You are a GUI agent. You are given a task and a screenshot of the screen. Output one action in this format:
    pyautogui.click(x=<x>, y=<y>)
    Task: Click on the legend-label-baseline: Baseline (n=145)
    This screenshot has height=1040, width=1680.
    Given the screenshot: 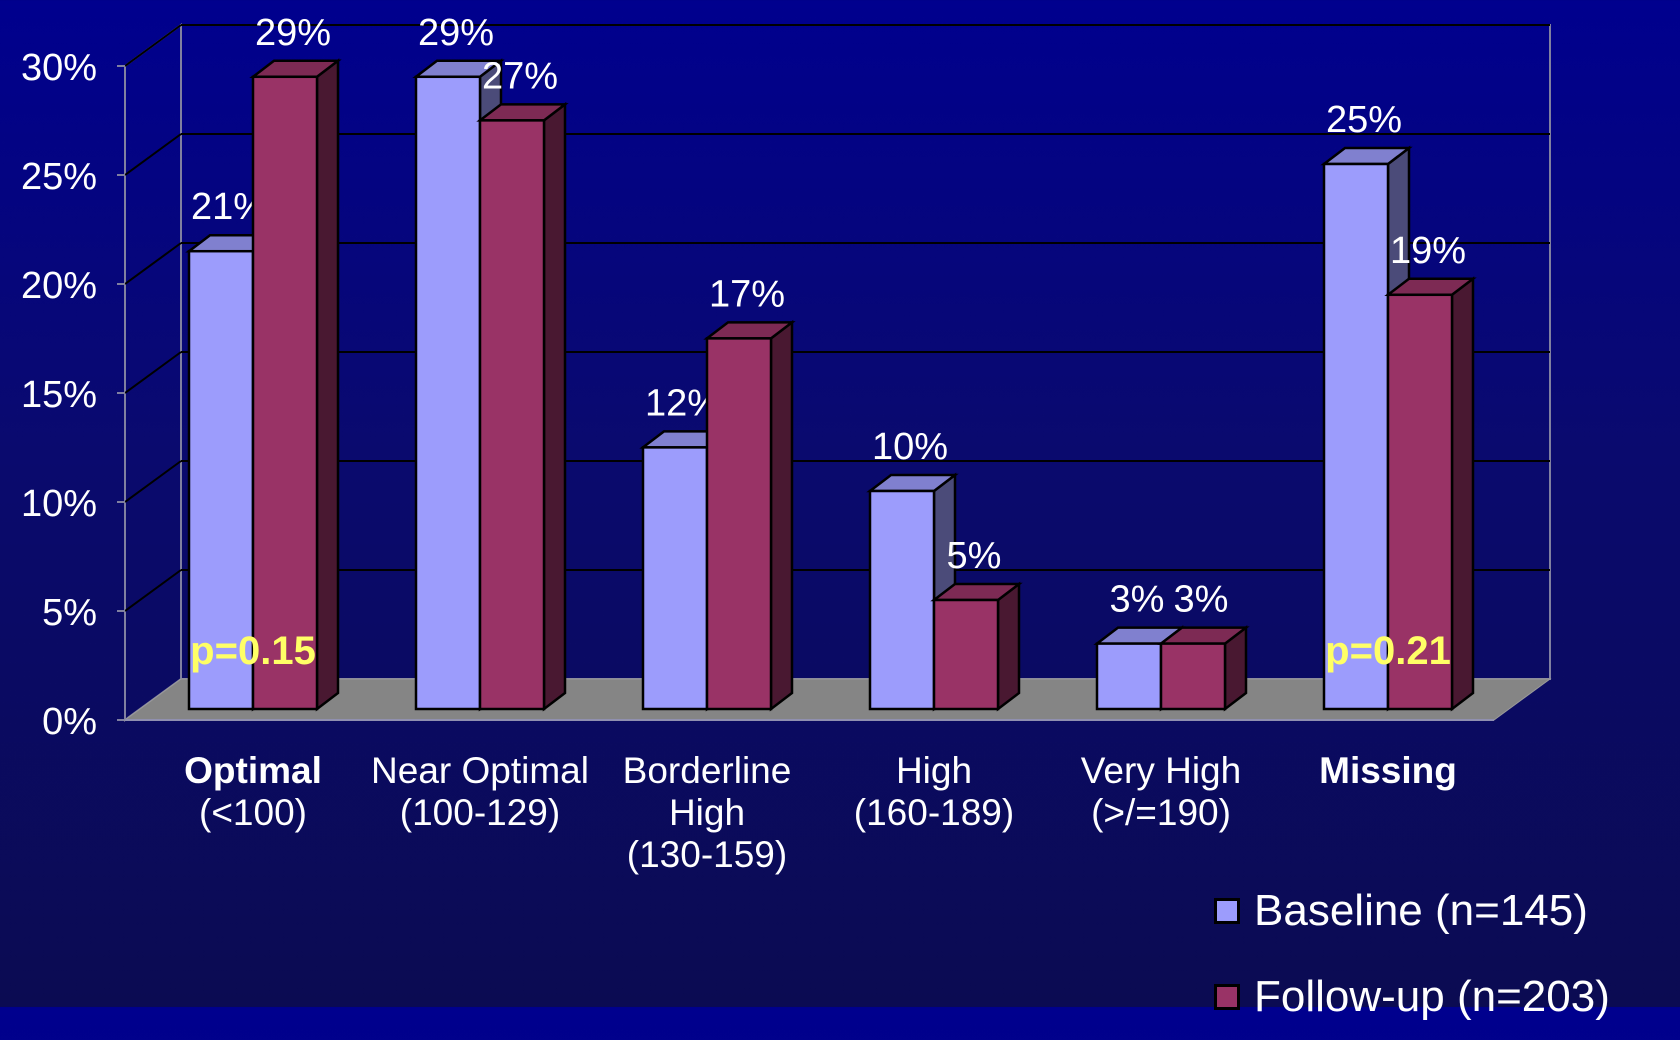 What is the action you would take?
    pyautogui.click(x=1421, y=910)
    